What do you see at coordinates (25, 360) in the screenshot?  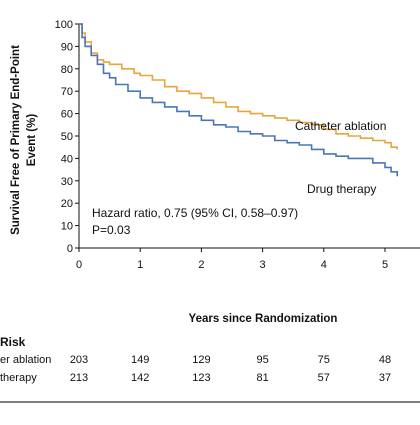 I see `risk-row-label: er ablation` at bounding box center [25, 360].